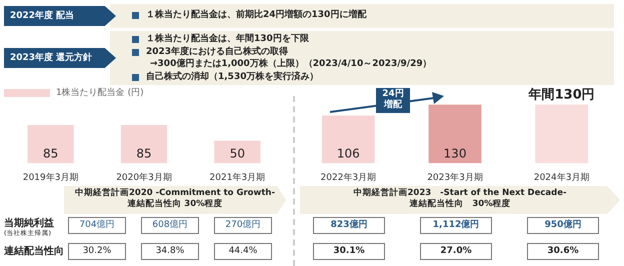 The height and width of the screenshot is (266, 624). Describe the element at coordinates (170, 225) in the screenshot. I see `text: 608億円` at that location.